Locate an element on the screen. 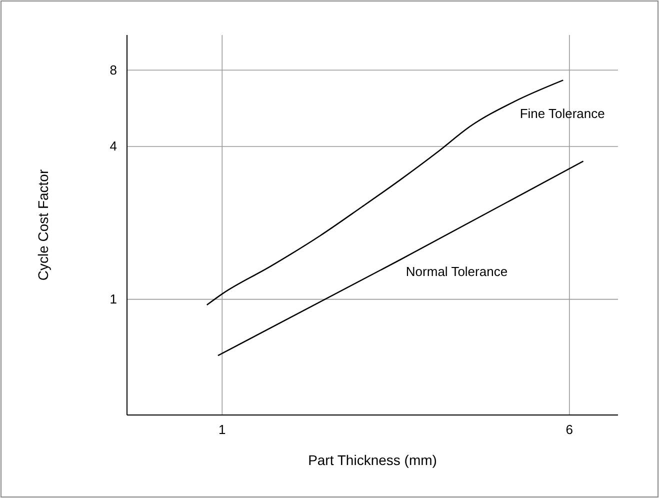  x-axis-title: Part Thickness (mm) is located at coordinates (372, 460).